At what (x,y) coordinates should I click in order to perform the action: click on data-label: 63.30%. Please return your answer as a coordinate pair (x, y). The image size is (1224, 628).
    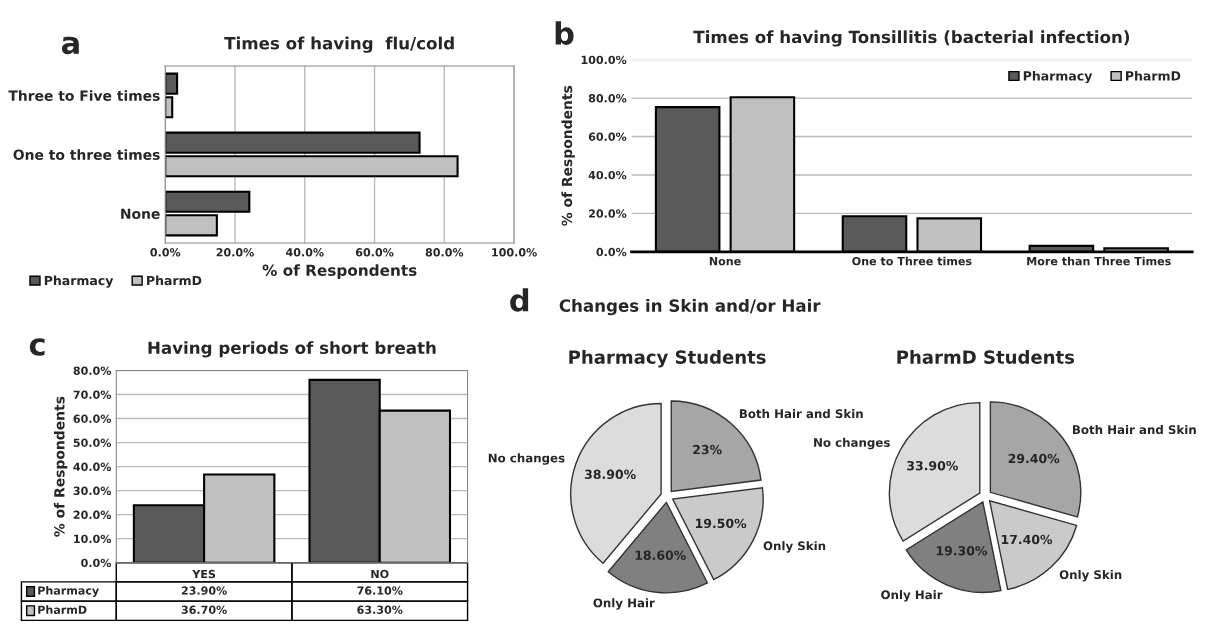
    Looking at the image, I should click on (380, 609).